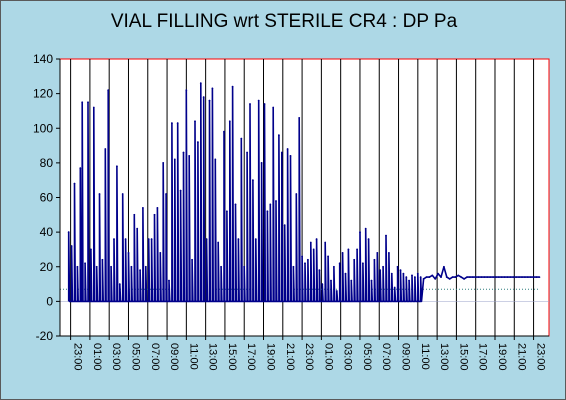 The width and height of the screenshot is (566, 400). What do you see at coordinates (78, 357) in the screenshot?
I see `x-tick-label: 23:00` at bounding box center [78, 357].